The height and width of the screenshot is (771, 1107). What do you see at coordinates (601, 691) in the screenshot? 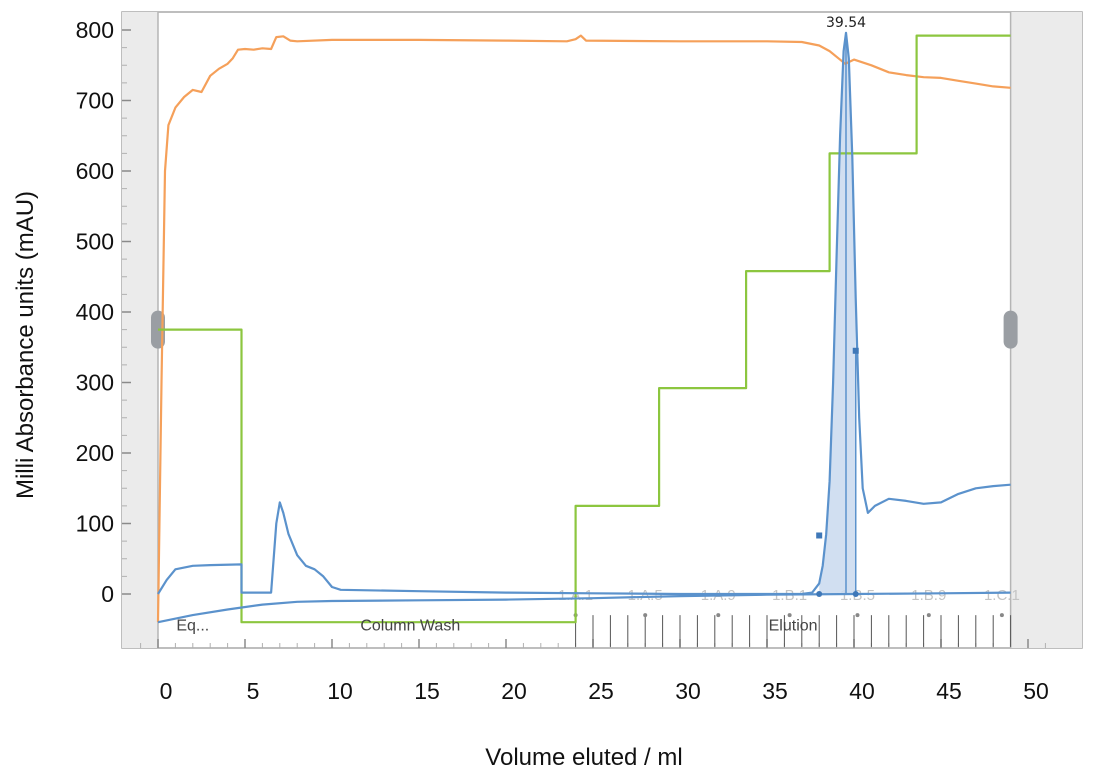
I see `x-tick-label: 25` at bounding box center [601, 691].